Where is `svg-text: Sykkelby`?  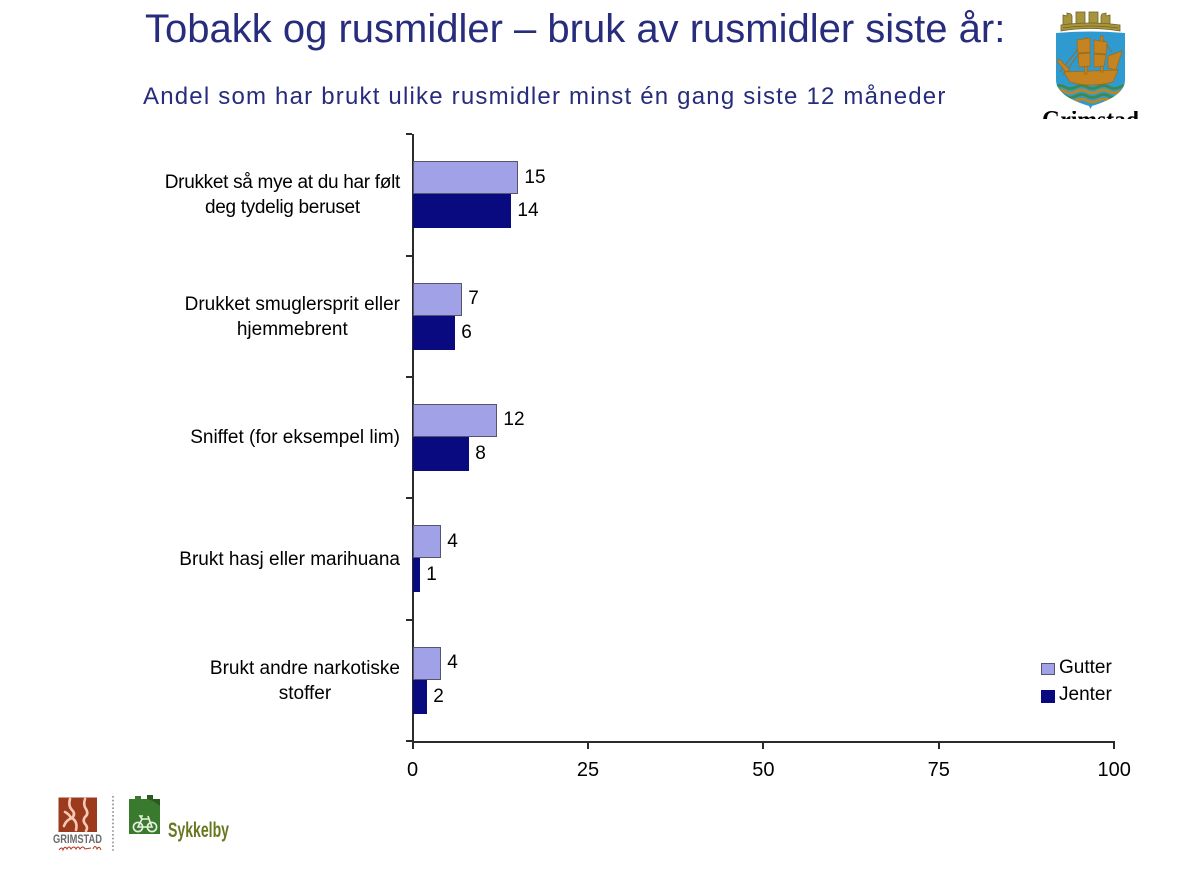 svg-text: Sykkelby is located at coordinates (198, 830).